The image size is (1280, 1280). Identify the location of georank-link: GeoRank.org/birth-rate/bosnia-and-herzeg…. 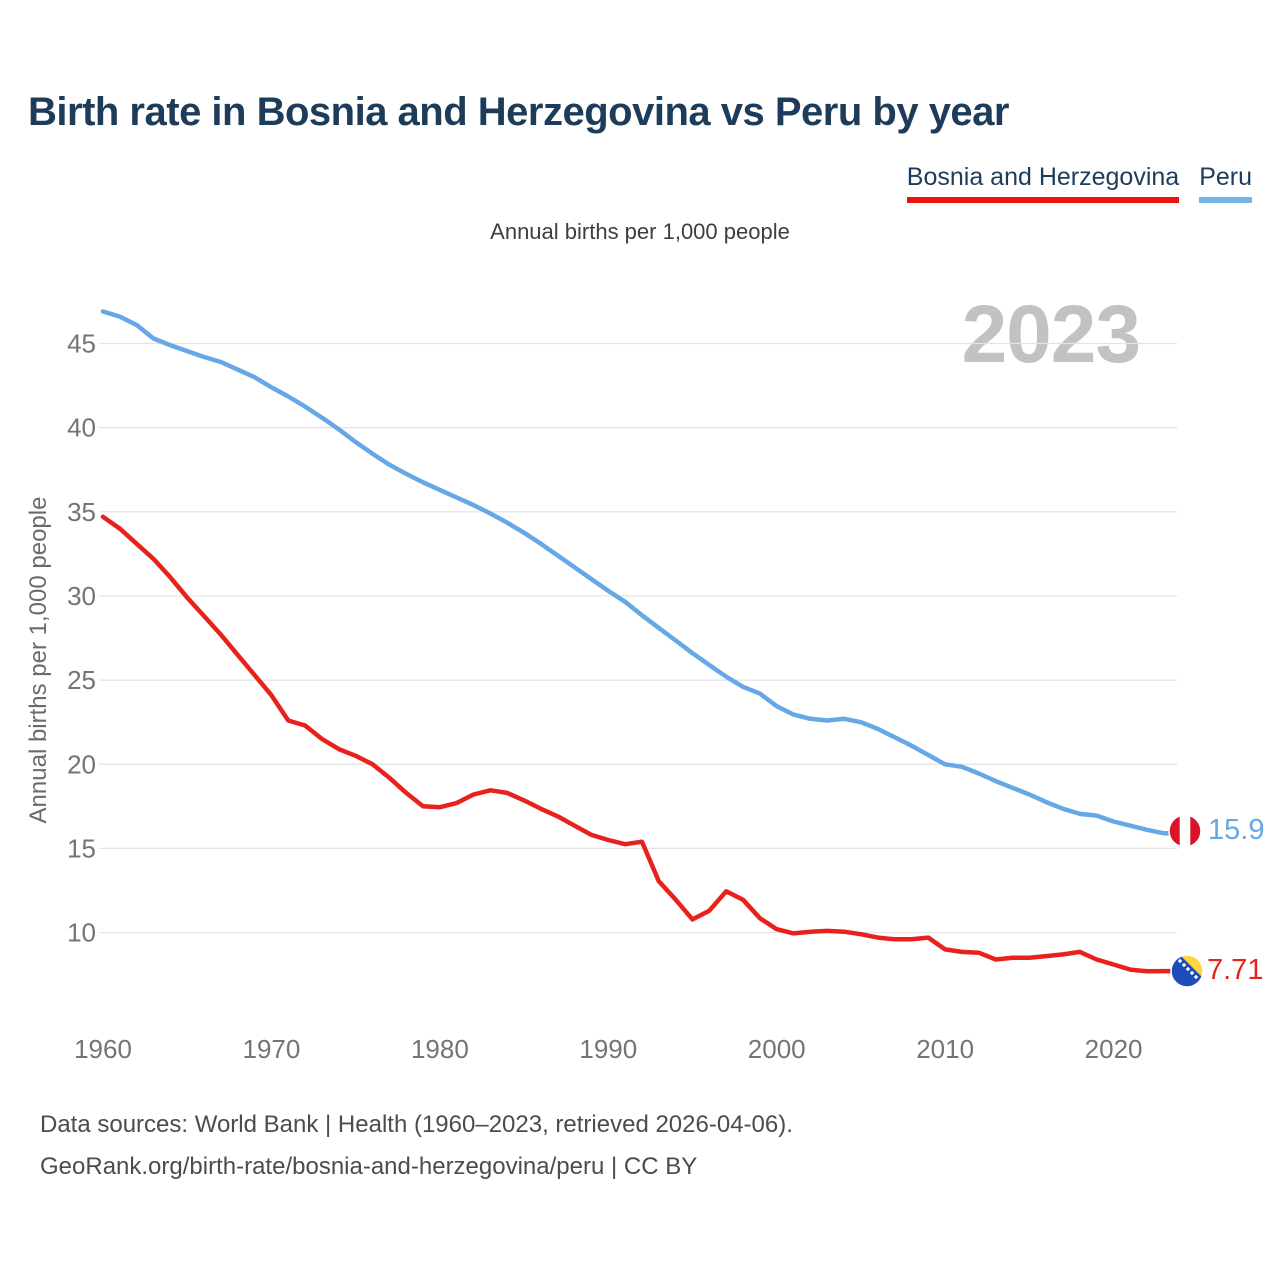
(369, 1166).